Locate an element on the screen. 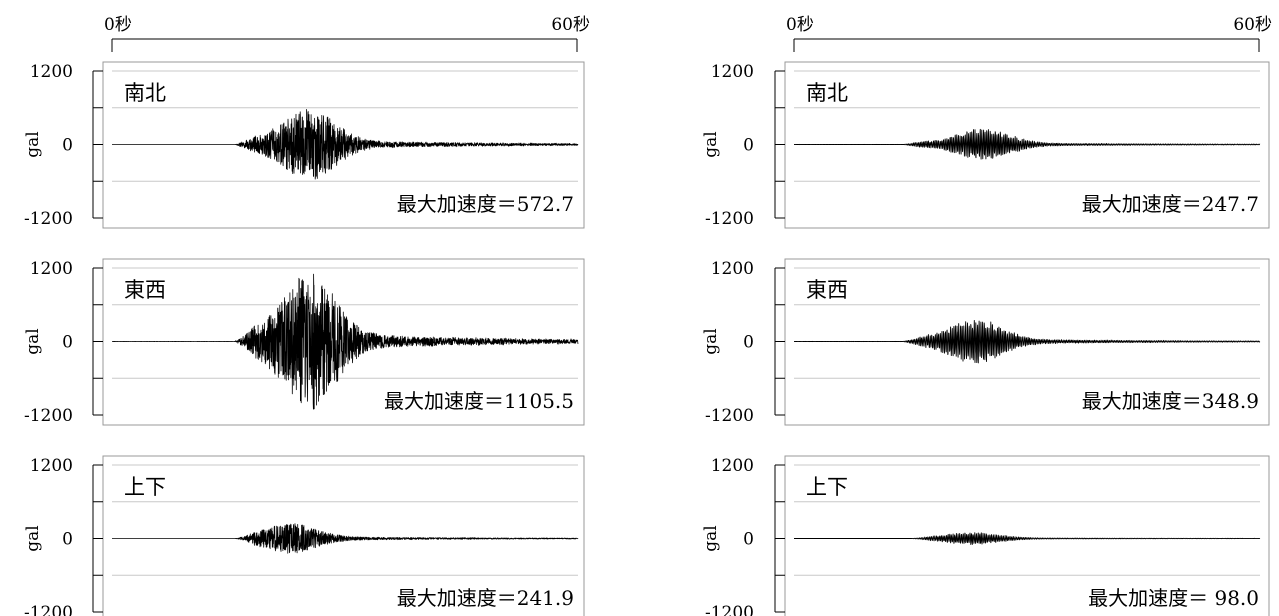 The image size is (1279, 616). peak-acceleration-label: 最大加速度＝241.9 is located at coordinates (485, 598).